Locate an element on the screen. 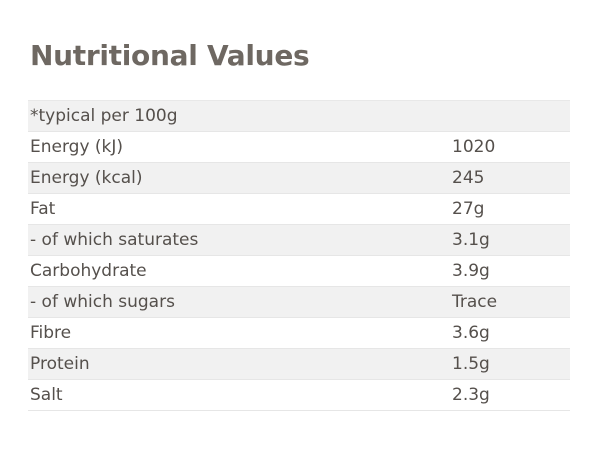 This screenshot has width=600, height=450. table-row-energy-kj: Energy (kJ) 1020 is located at coordinates (299, 147).